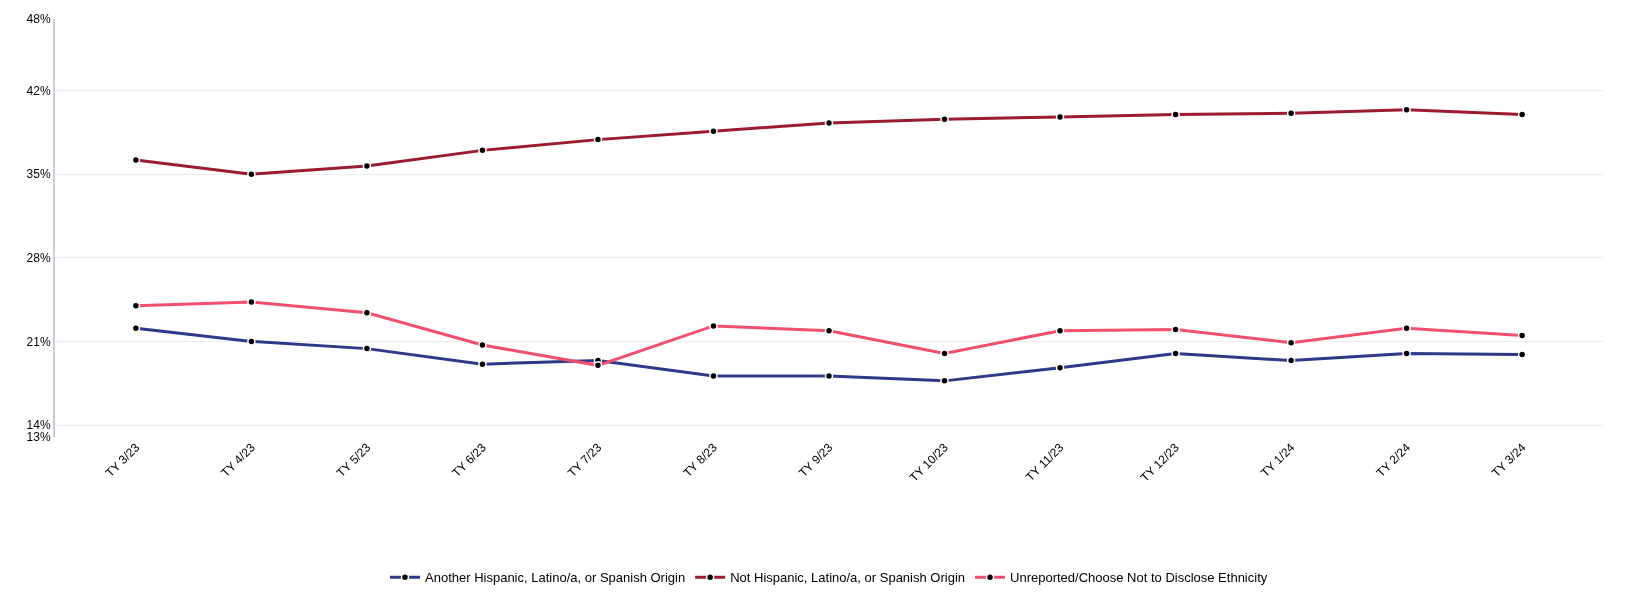  I want to click on y-tick-label: 28%, so click(38, 258).